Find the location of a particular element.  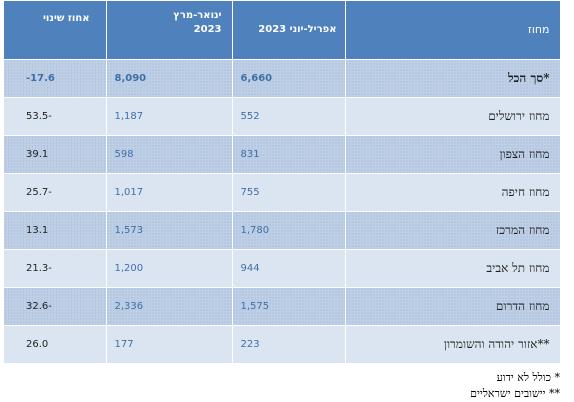

cell-change: 25.7- is located at coordinates (55, 192).